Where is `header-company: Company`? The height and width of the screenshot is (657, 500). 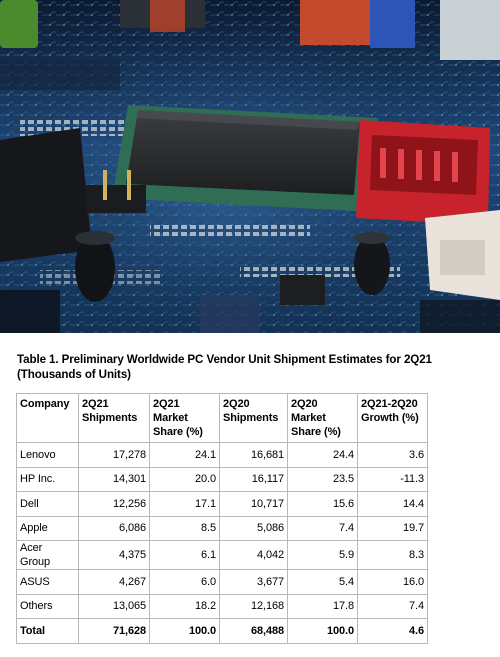
header-company: Company is located at coordinates (47, 418).